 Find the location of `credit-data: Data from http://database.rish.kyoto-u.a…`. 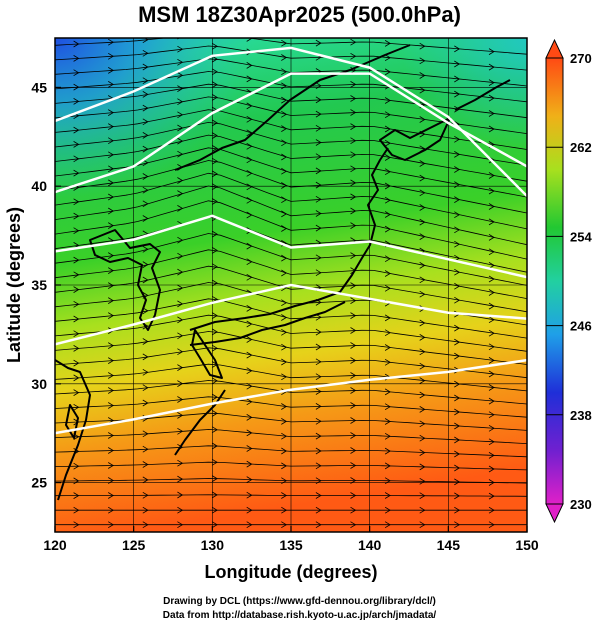

credit-data: Data from http://database.rish.kyoto-u.a… is located at coordinates (299, 615).